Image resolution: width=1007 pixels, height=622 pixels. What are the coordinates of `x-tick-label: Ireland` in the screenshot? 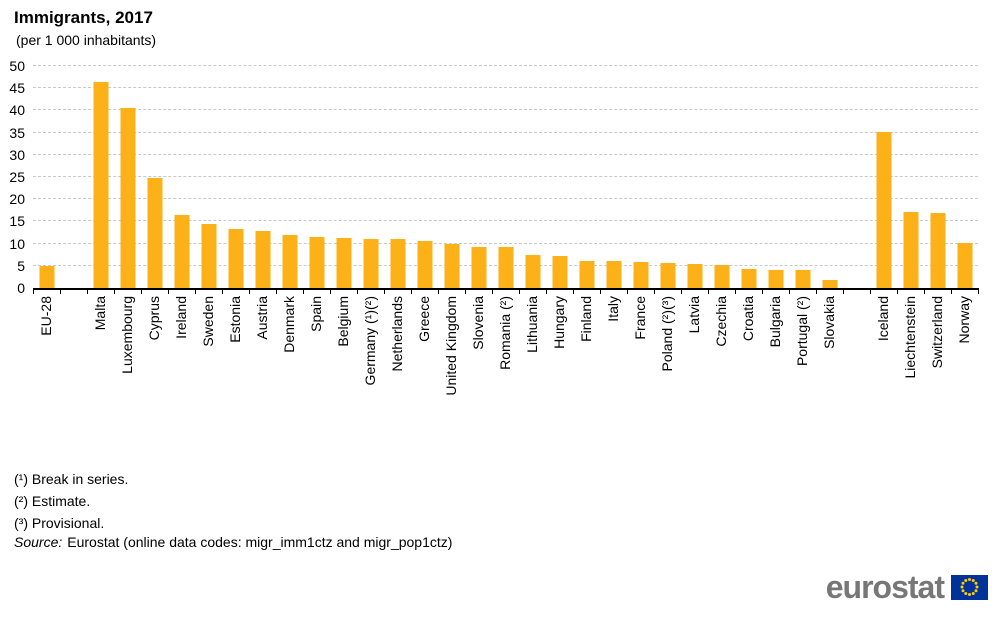 It's located at (181, 317).